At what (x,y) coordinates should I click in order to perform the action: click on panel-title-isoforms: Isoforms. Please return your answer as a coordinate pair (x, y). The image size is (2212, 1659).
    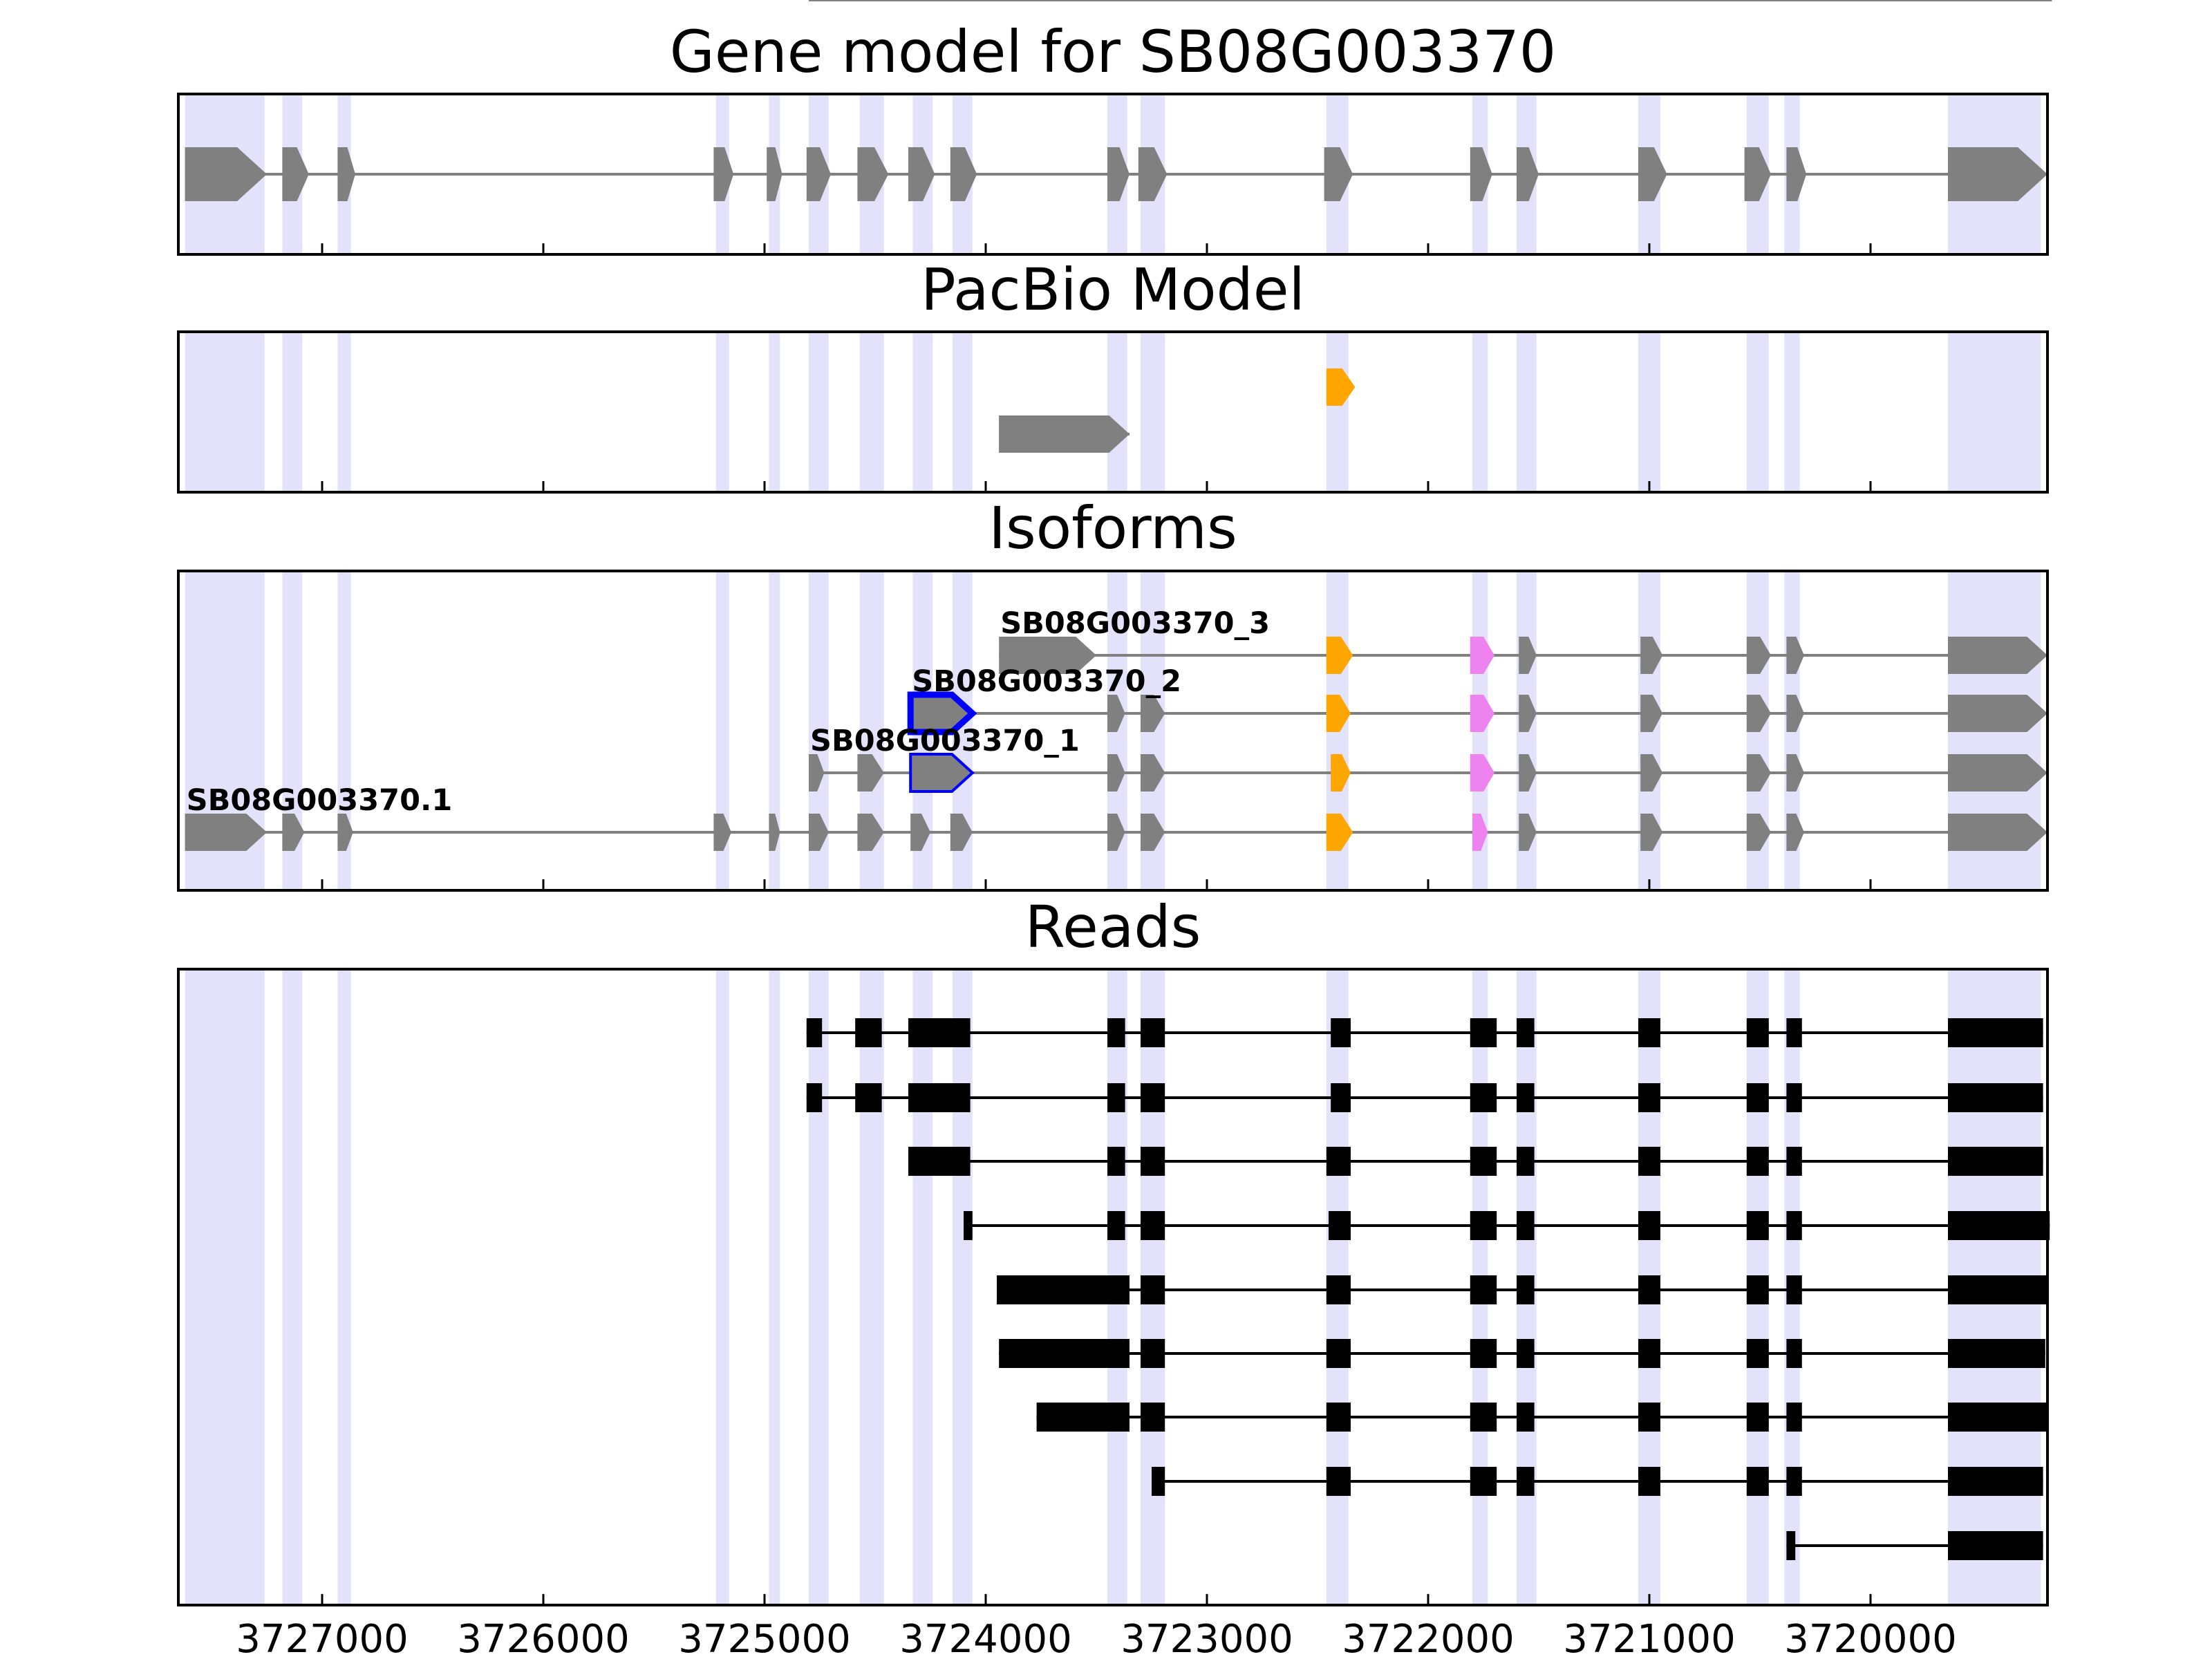
    Looking at the image, I should click on (1112, 528).